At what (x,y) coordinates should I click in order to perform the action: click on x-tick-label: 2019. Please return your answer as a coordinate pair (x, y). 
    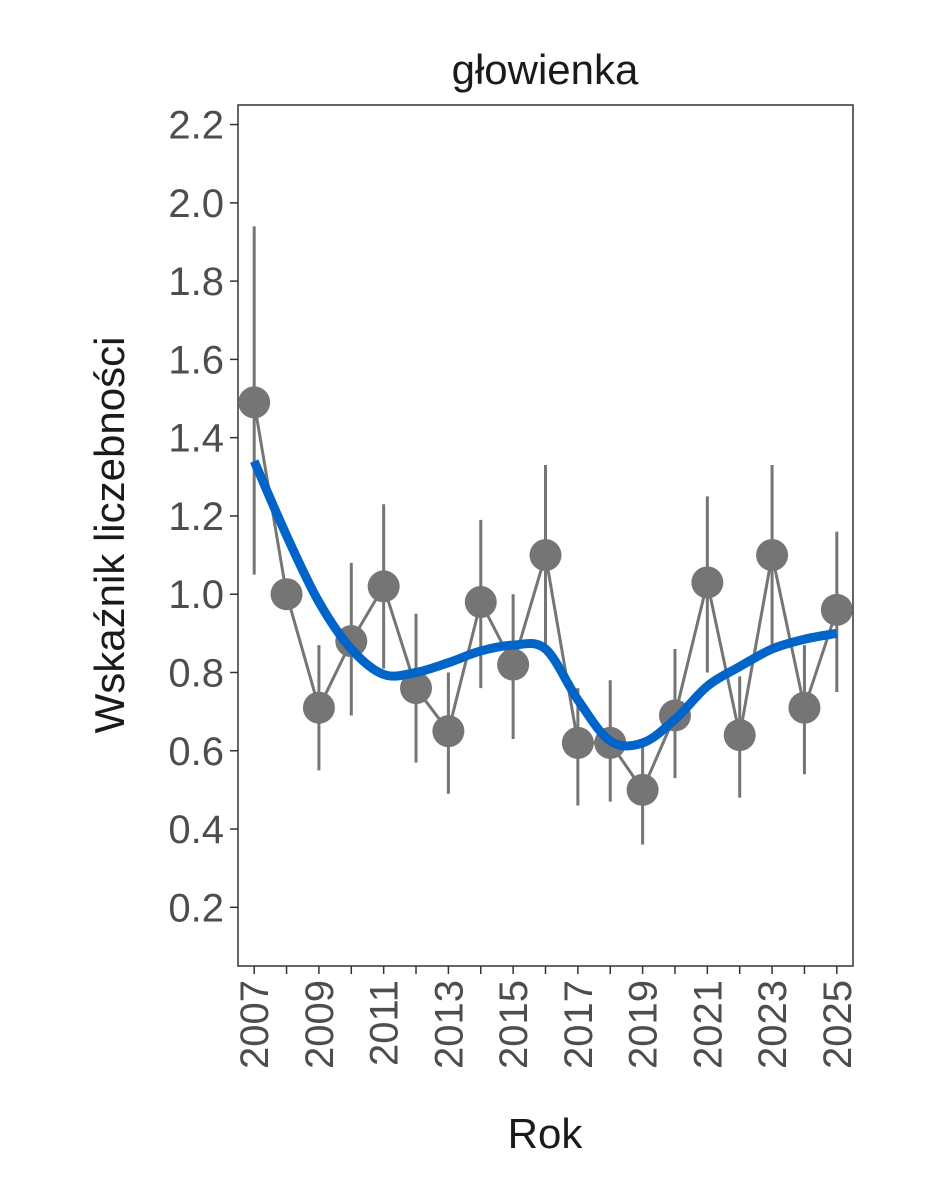
    Looking at the image, I should click on (644, 1024).